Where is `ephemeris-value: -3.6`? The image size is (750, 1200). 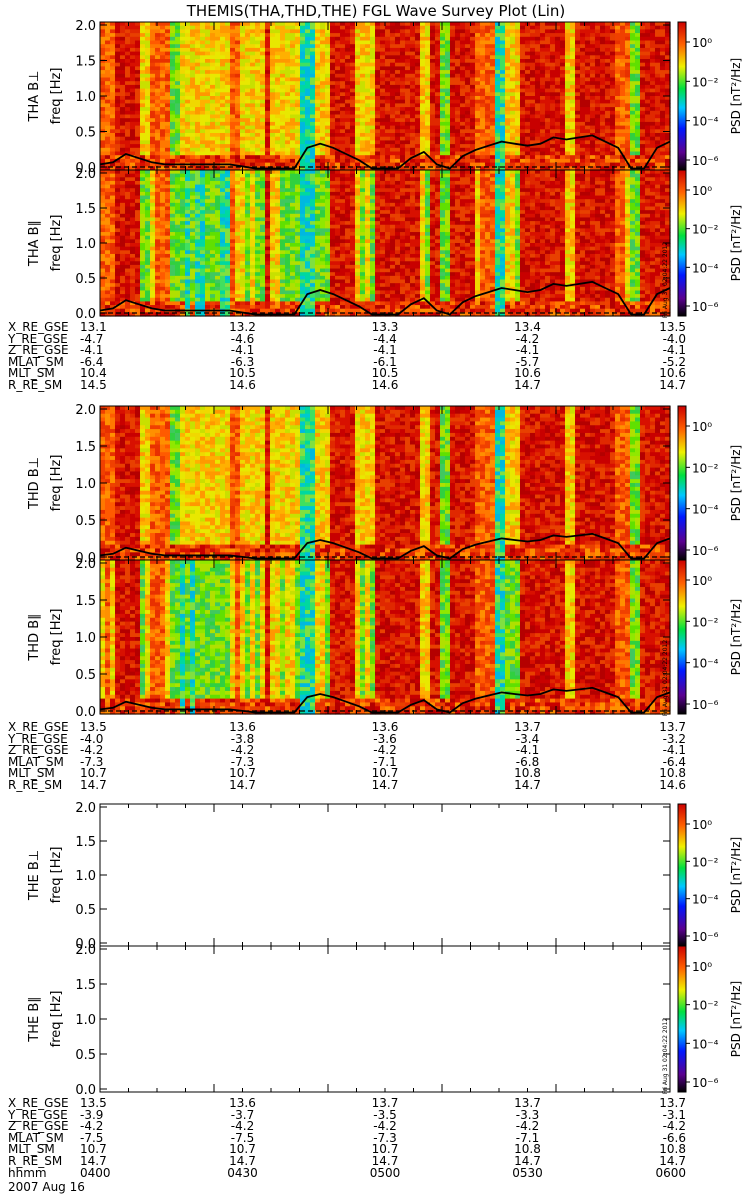
ephemeris-value: -3.6 is located at coordinates (385, 738).